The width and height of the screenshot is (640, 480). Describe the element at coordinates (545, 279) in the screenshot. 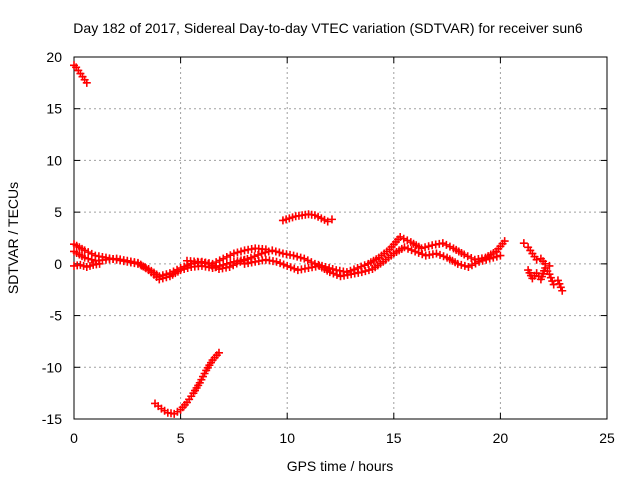

I see `series-arc-i` at that location.